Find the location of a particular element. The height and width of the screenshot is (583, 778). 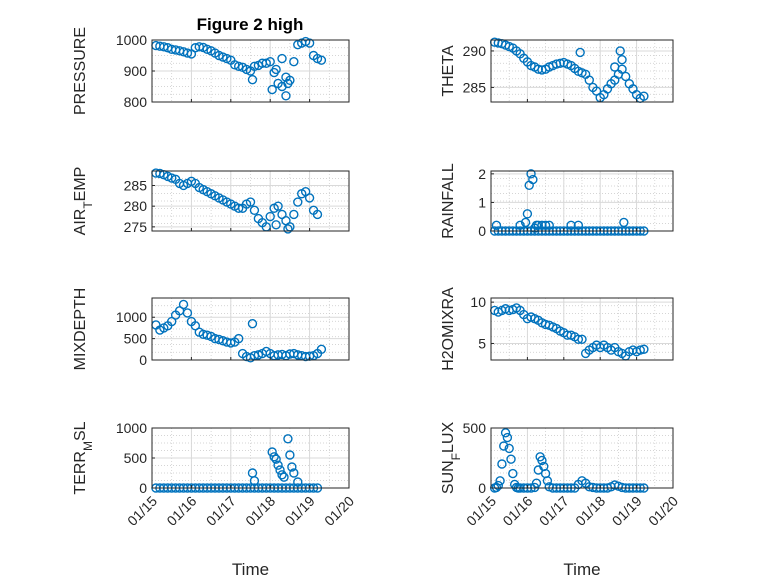

subplot-5: 0 500 1000 MIXDEPTH is located at coordinates (211, 329).